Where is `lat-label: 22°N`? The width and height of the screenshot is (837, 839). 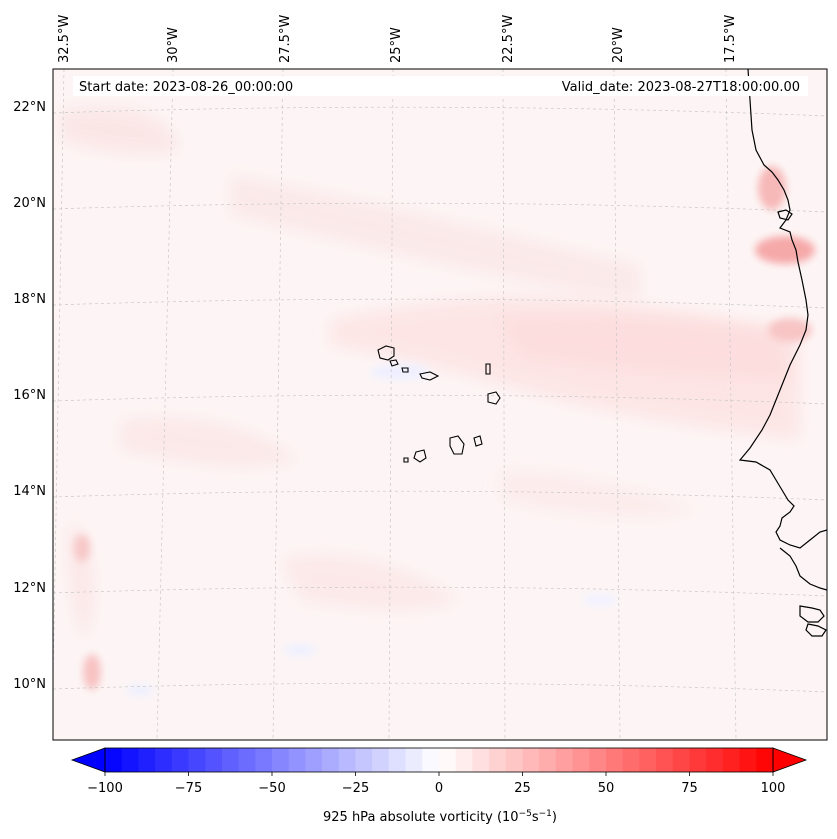
lat-label: 22°N is located at coordinates (29, 107).